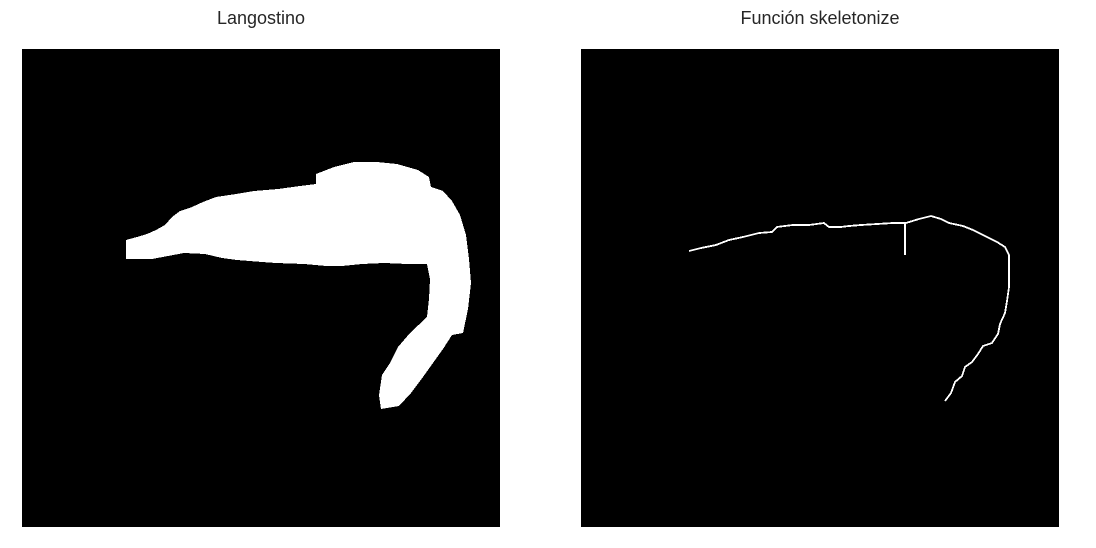  I want to click on skeleton-main-line, so click(849, 308).